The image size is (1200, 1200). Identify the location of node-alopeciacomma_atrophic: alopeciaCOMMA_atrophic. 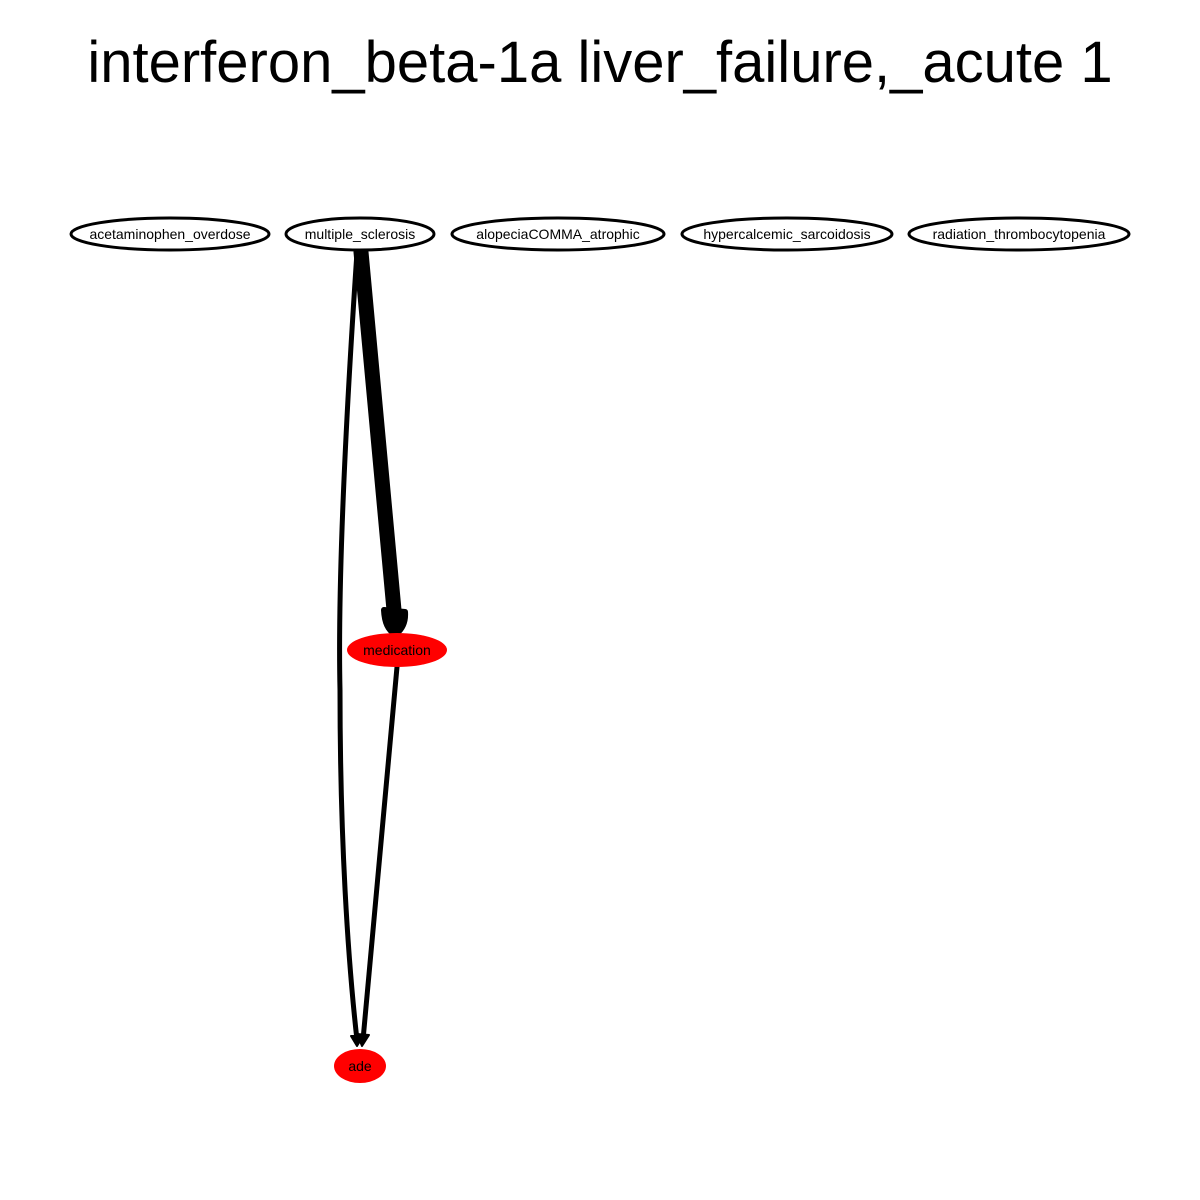
(558, 234).